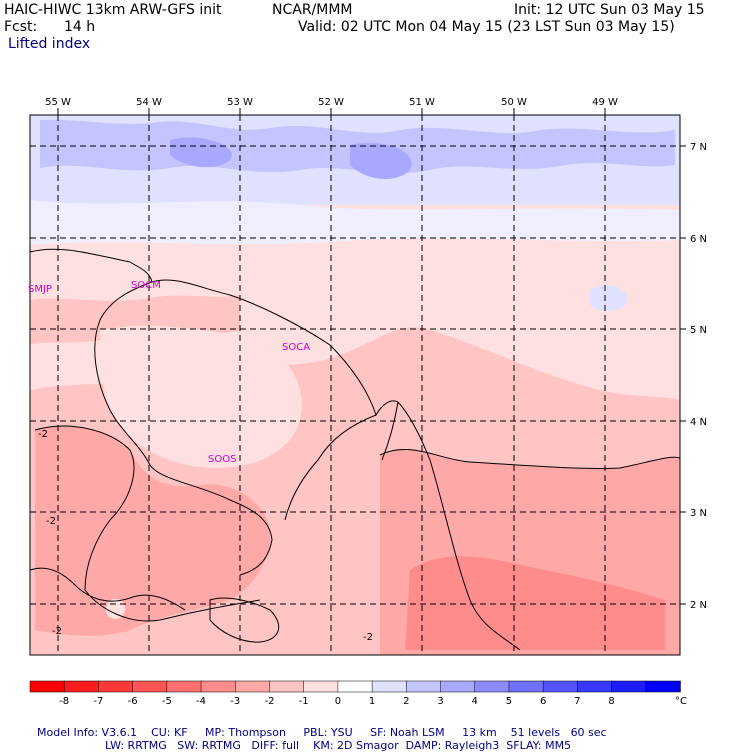  Describe the element at coordinates (107, 589) in the screenshot. I see `contour-southwest` at that location.